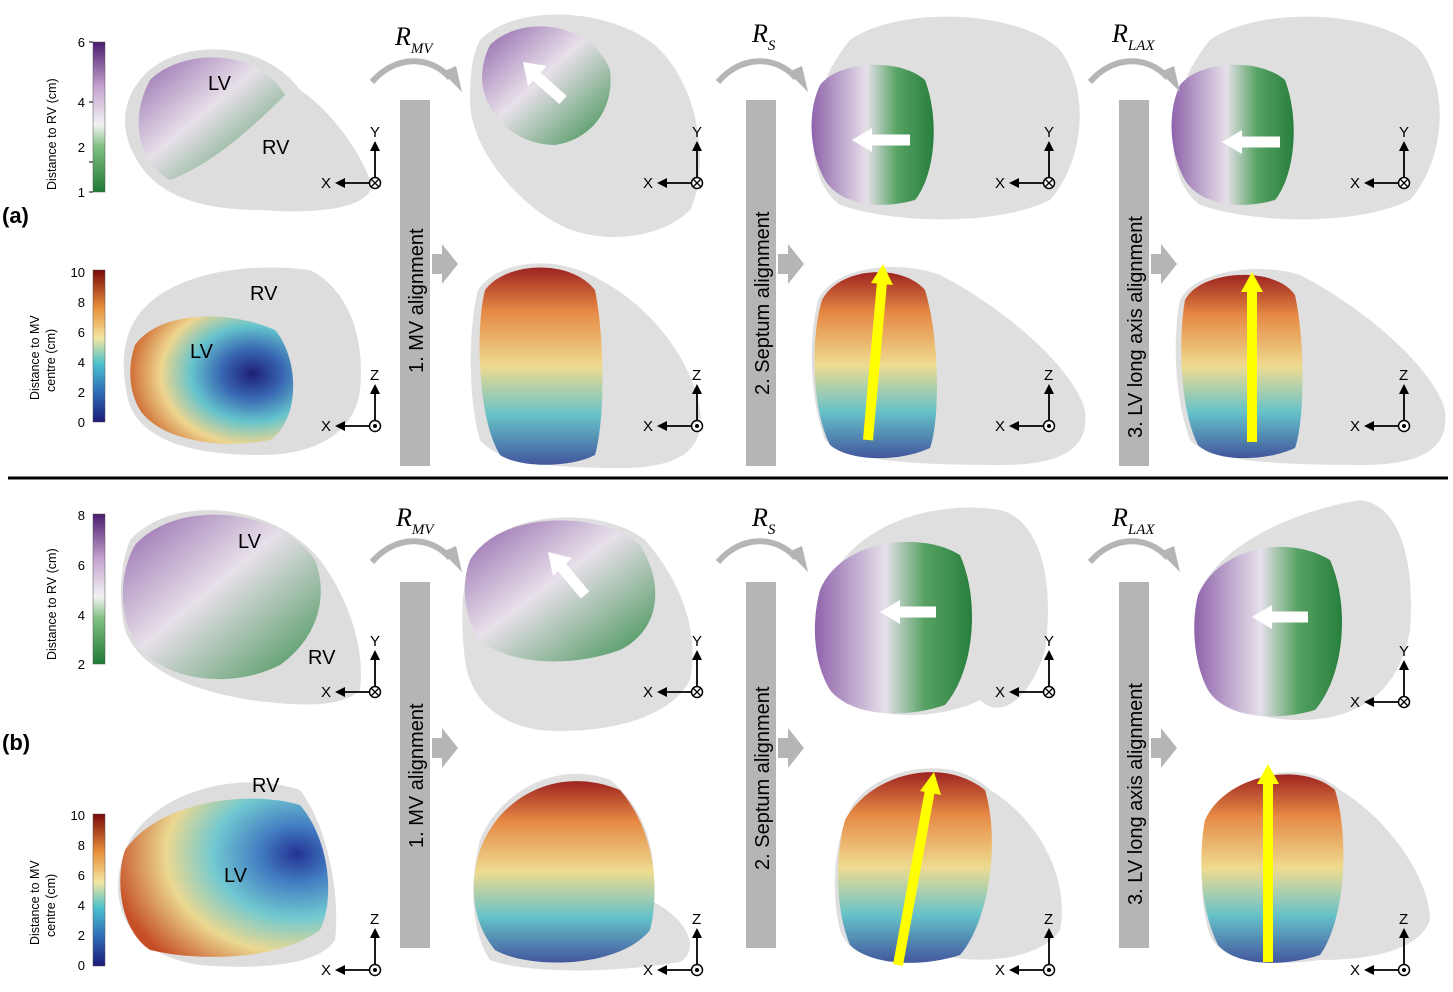 The image size is (1453, 992). I want to click on step-bar-septum-b: 2. Septum alignment, so click(761, 765).